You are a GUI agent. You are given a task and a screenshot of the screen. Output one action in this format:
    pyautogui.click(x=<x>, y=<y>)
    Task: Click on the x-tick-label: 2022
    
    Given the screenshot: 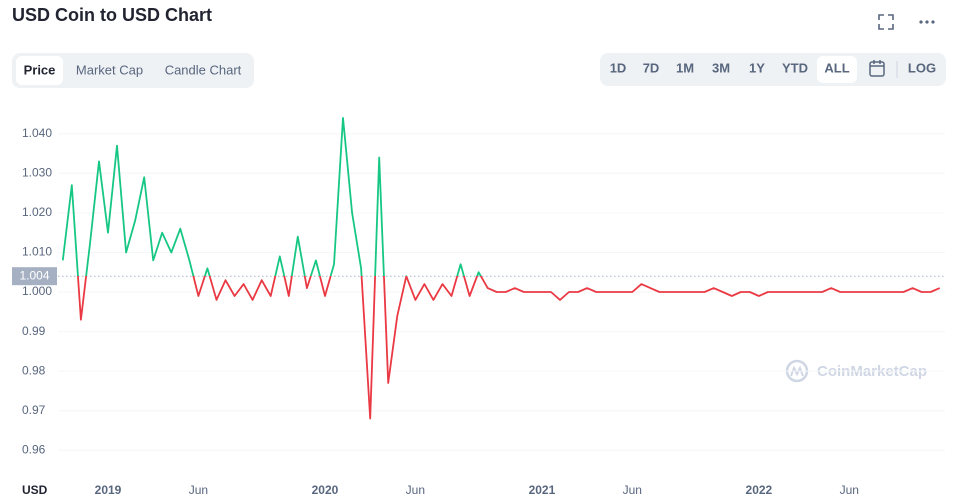 What is the action you would take?
    pyautogui.click(x=759, y=490)
    